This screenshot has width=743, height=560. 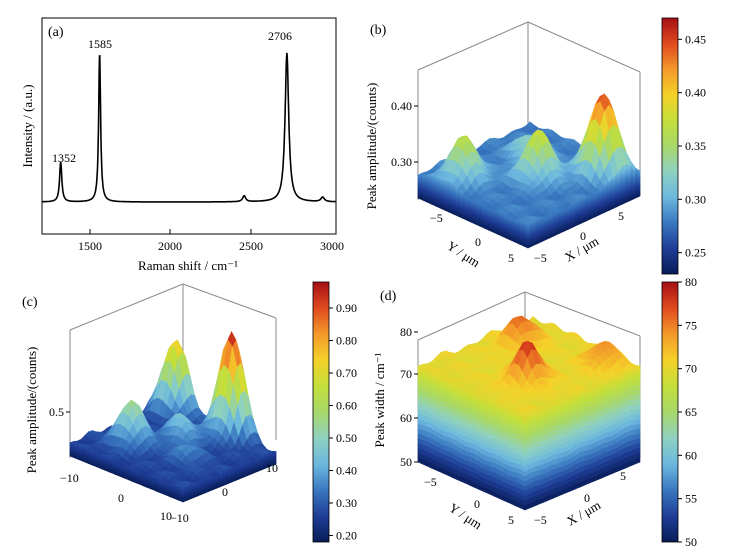 What do you see at coordinates (529, 159) in the screenshot?
I see `surf-b-top` at bounding box center [529, 159].